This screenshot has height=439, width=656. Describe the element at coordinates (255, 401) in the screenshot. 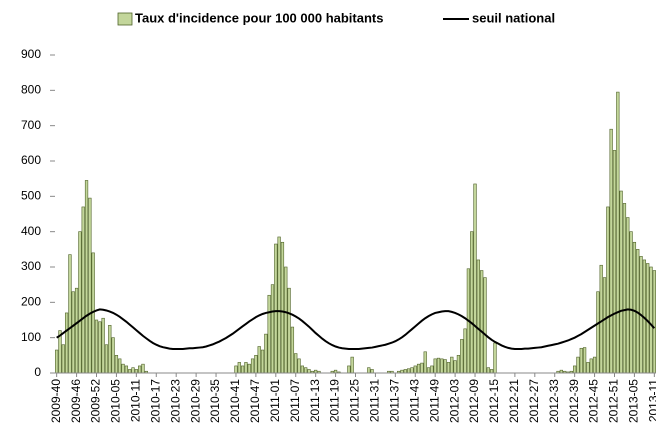

I see `x-tick-label: 2010-47` at that location.